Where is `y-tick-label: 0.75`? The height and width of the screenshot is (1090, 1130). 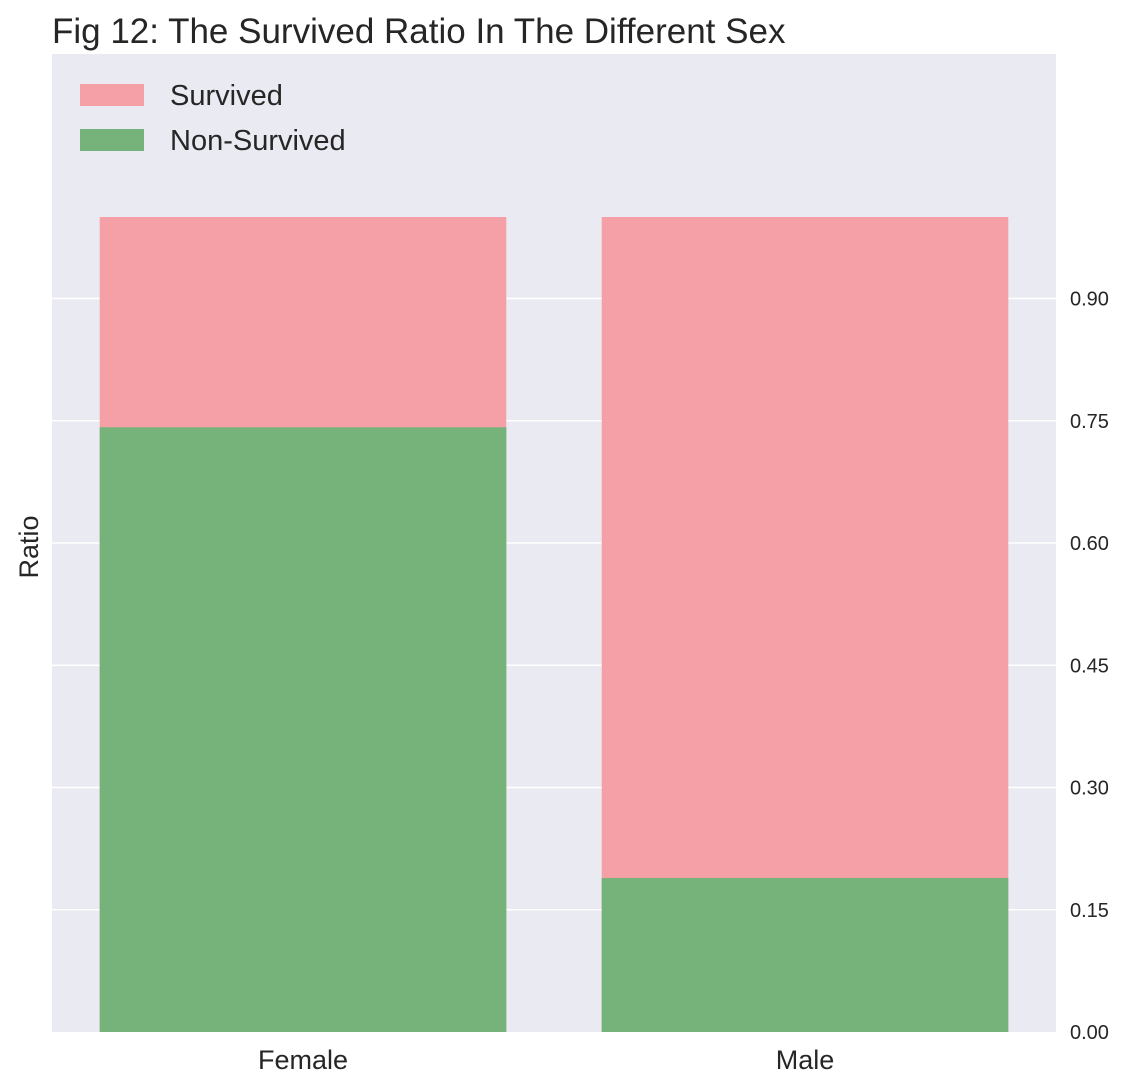
y-tick-label: 0.75 is located at coordinates (1089, 422).